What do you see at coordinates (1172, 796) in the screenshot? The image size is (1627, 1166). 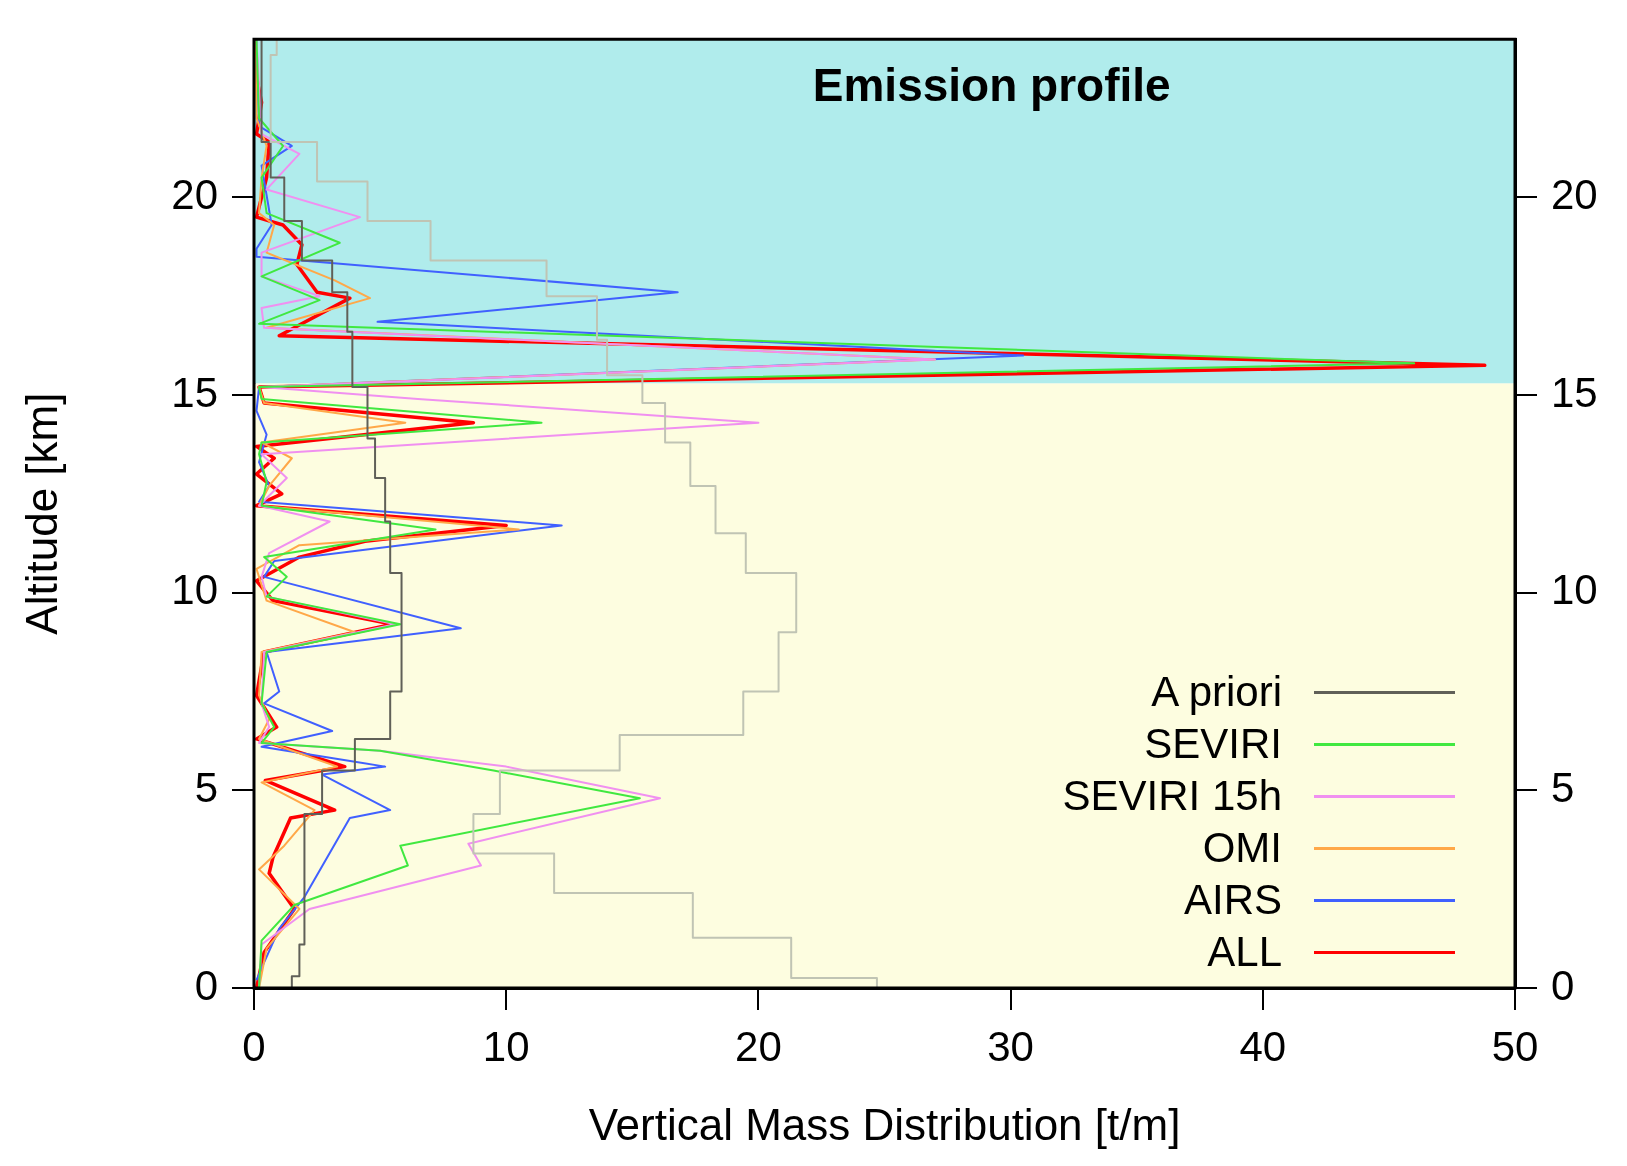 I see `legend-label: SEVIRI 15h` at bounding box center [1172, 796].